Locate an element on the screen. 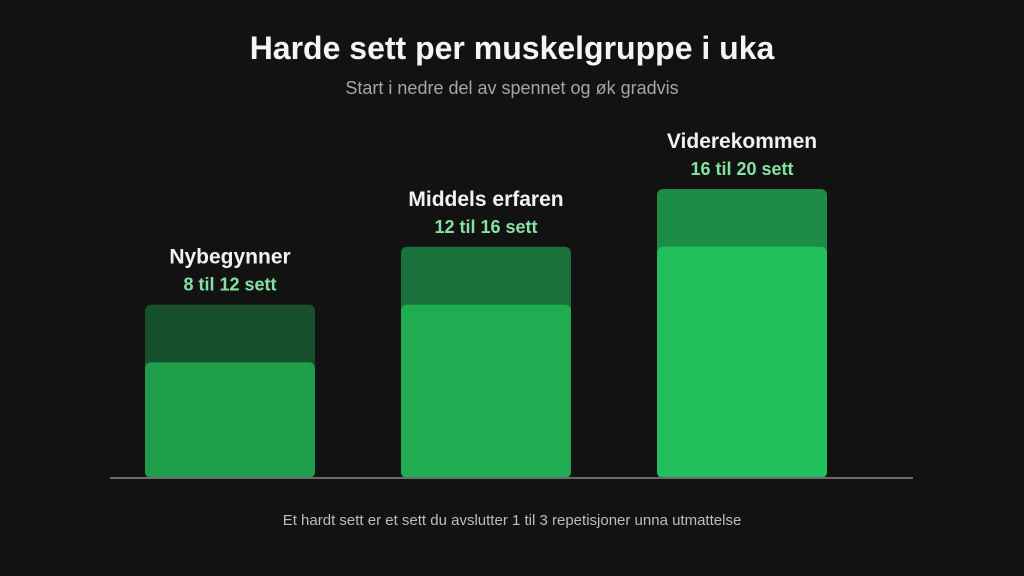 The width and height of the screenshot is (1024, 576). range-label-2: 12 til 16 sett is located at coordinates (485, 227).